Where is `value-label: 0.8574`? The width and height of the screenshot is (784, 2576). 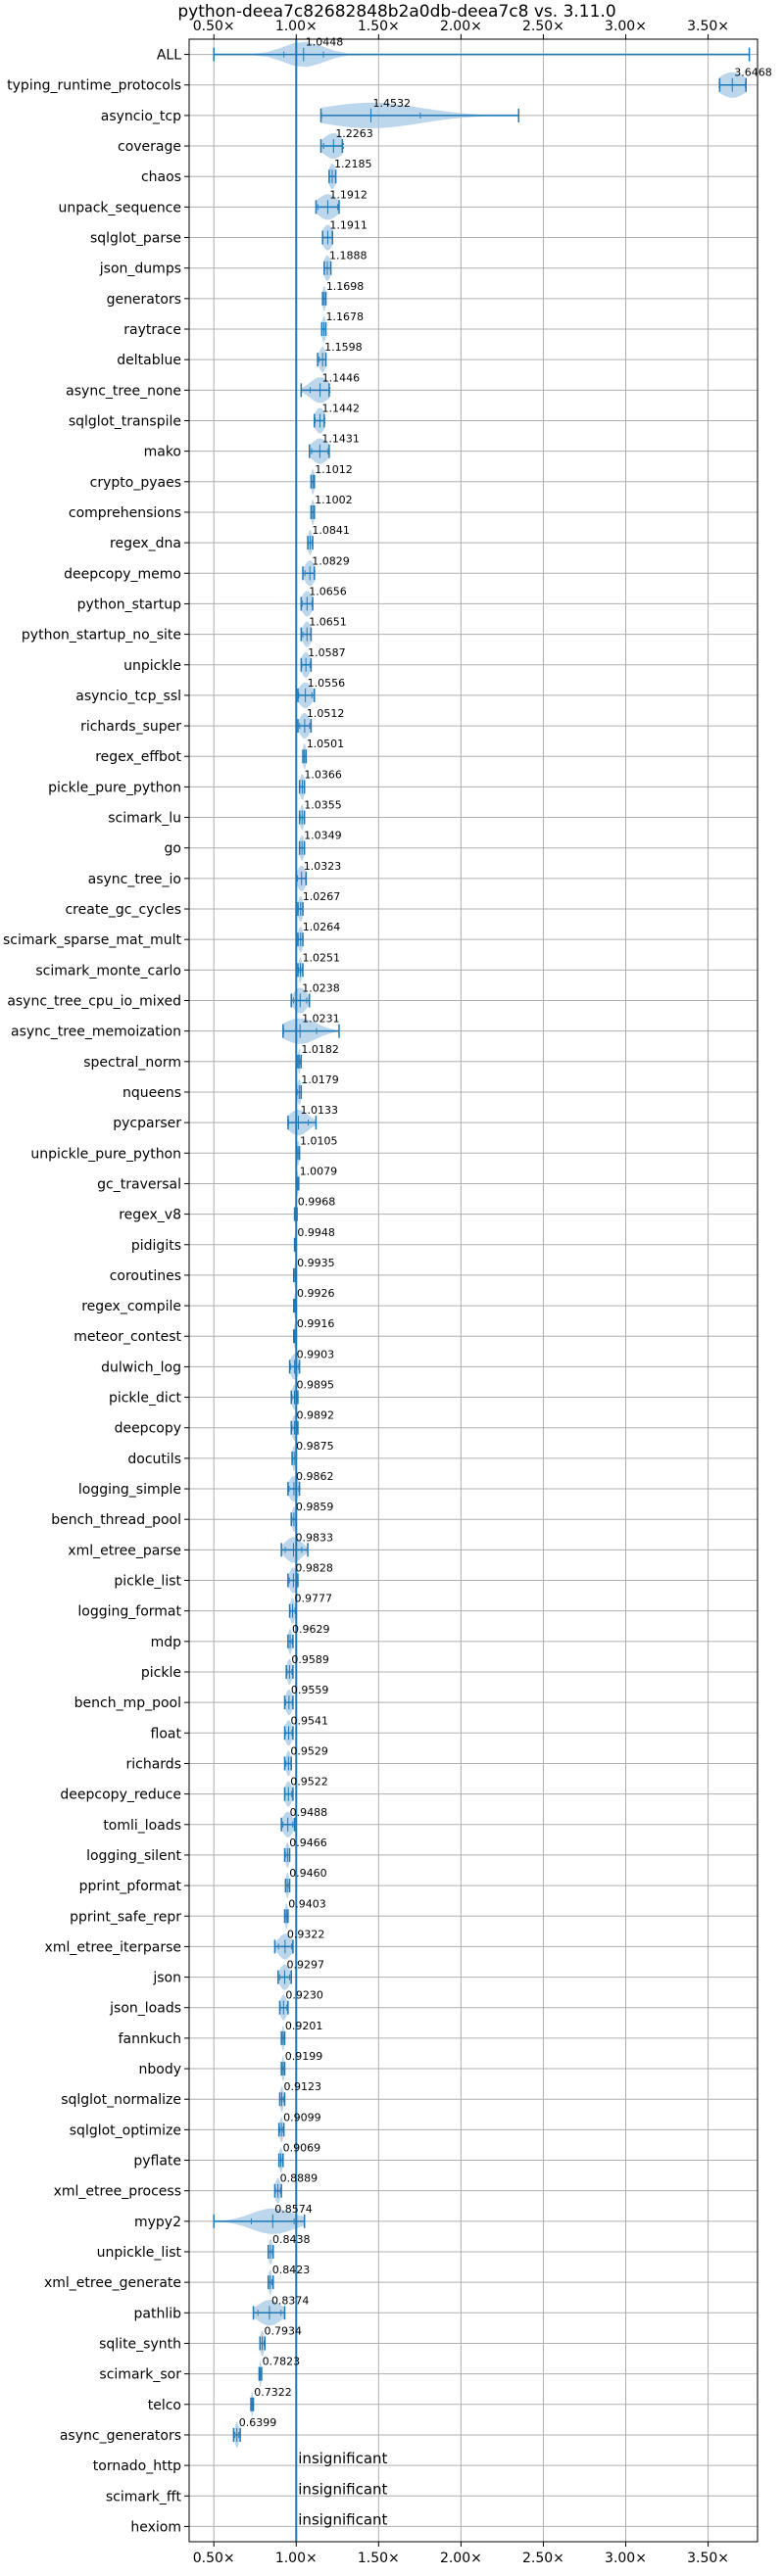 value-label: 0.8574 is located at coordinates (293, 2210).